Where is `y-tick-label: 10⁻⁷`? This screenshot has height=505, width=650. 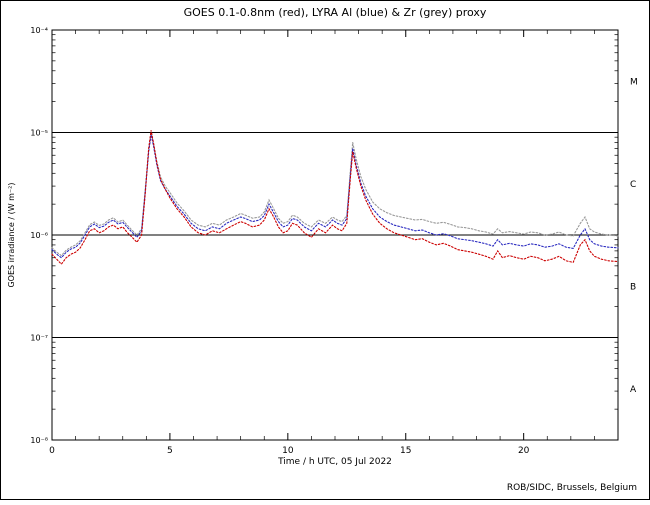 y-tick-label: 10⁻⁷ is located at coordinates (39, 338).